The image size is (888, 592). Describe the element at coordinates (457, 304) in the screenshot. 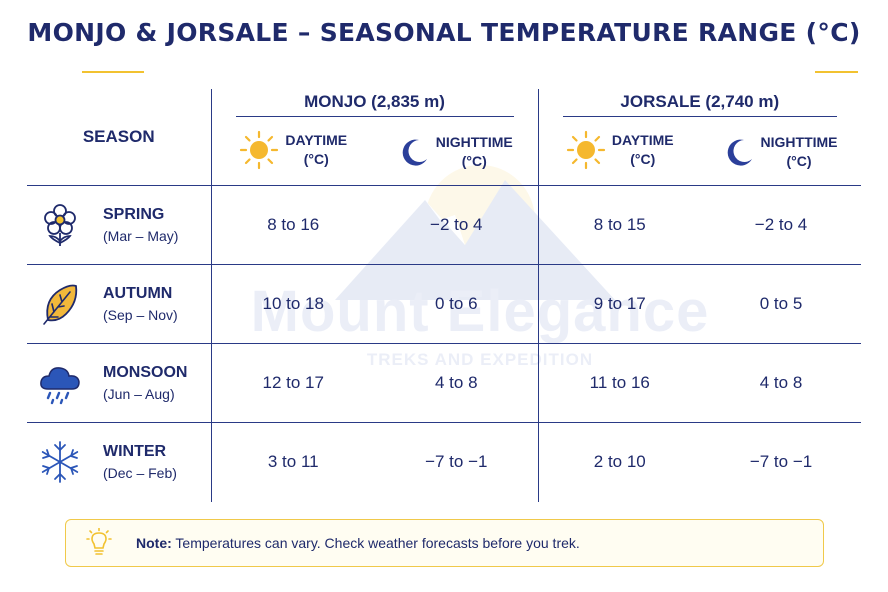

I see `monjo-night-value: 0 to 6` at that location.